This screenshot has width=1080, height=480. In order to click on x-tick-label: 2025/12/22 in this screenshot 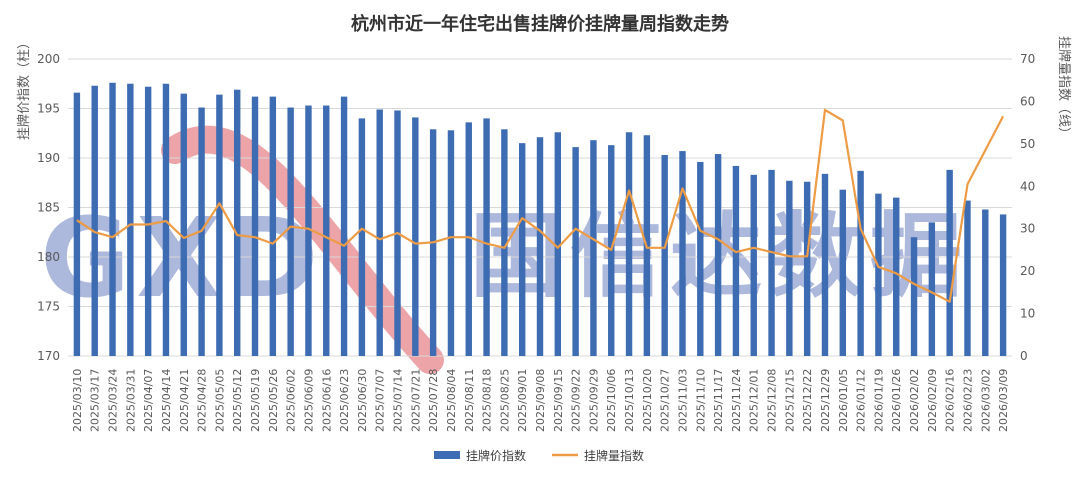, I will do `click(807, 400)`.